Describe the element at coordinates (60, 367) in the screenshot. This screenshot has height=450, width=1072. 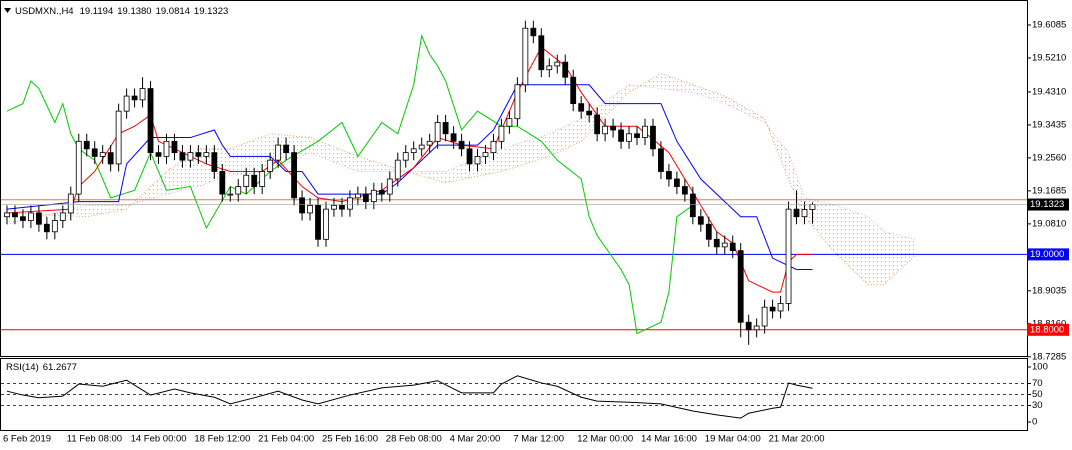
I see `rsi-last-value: 61.2677` at that location.